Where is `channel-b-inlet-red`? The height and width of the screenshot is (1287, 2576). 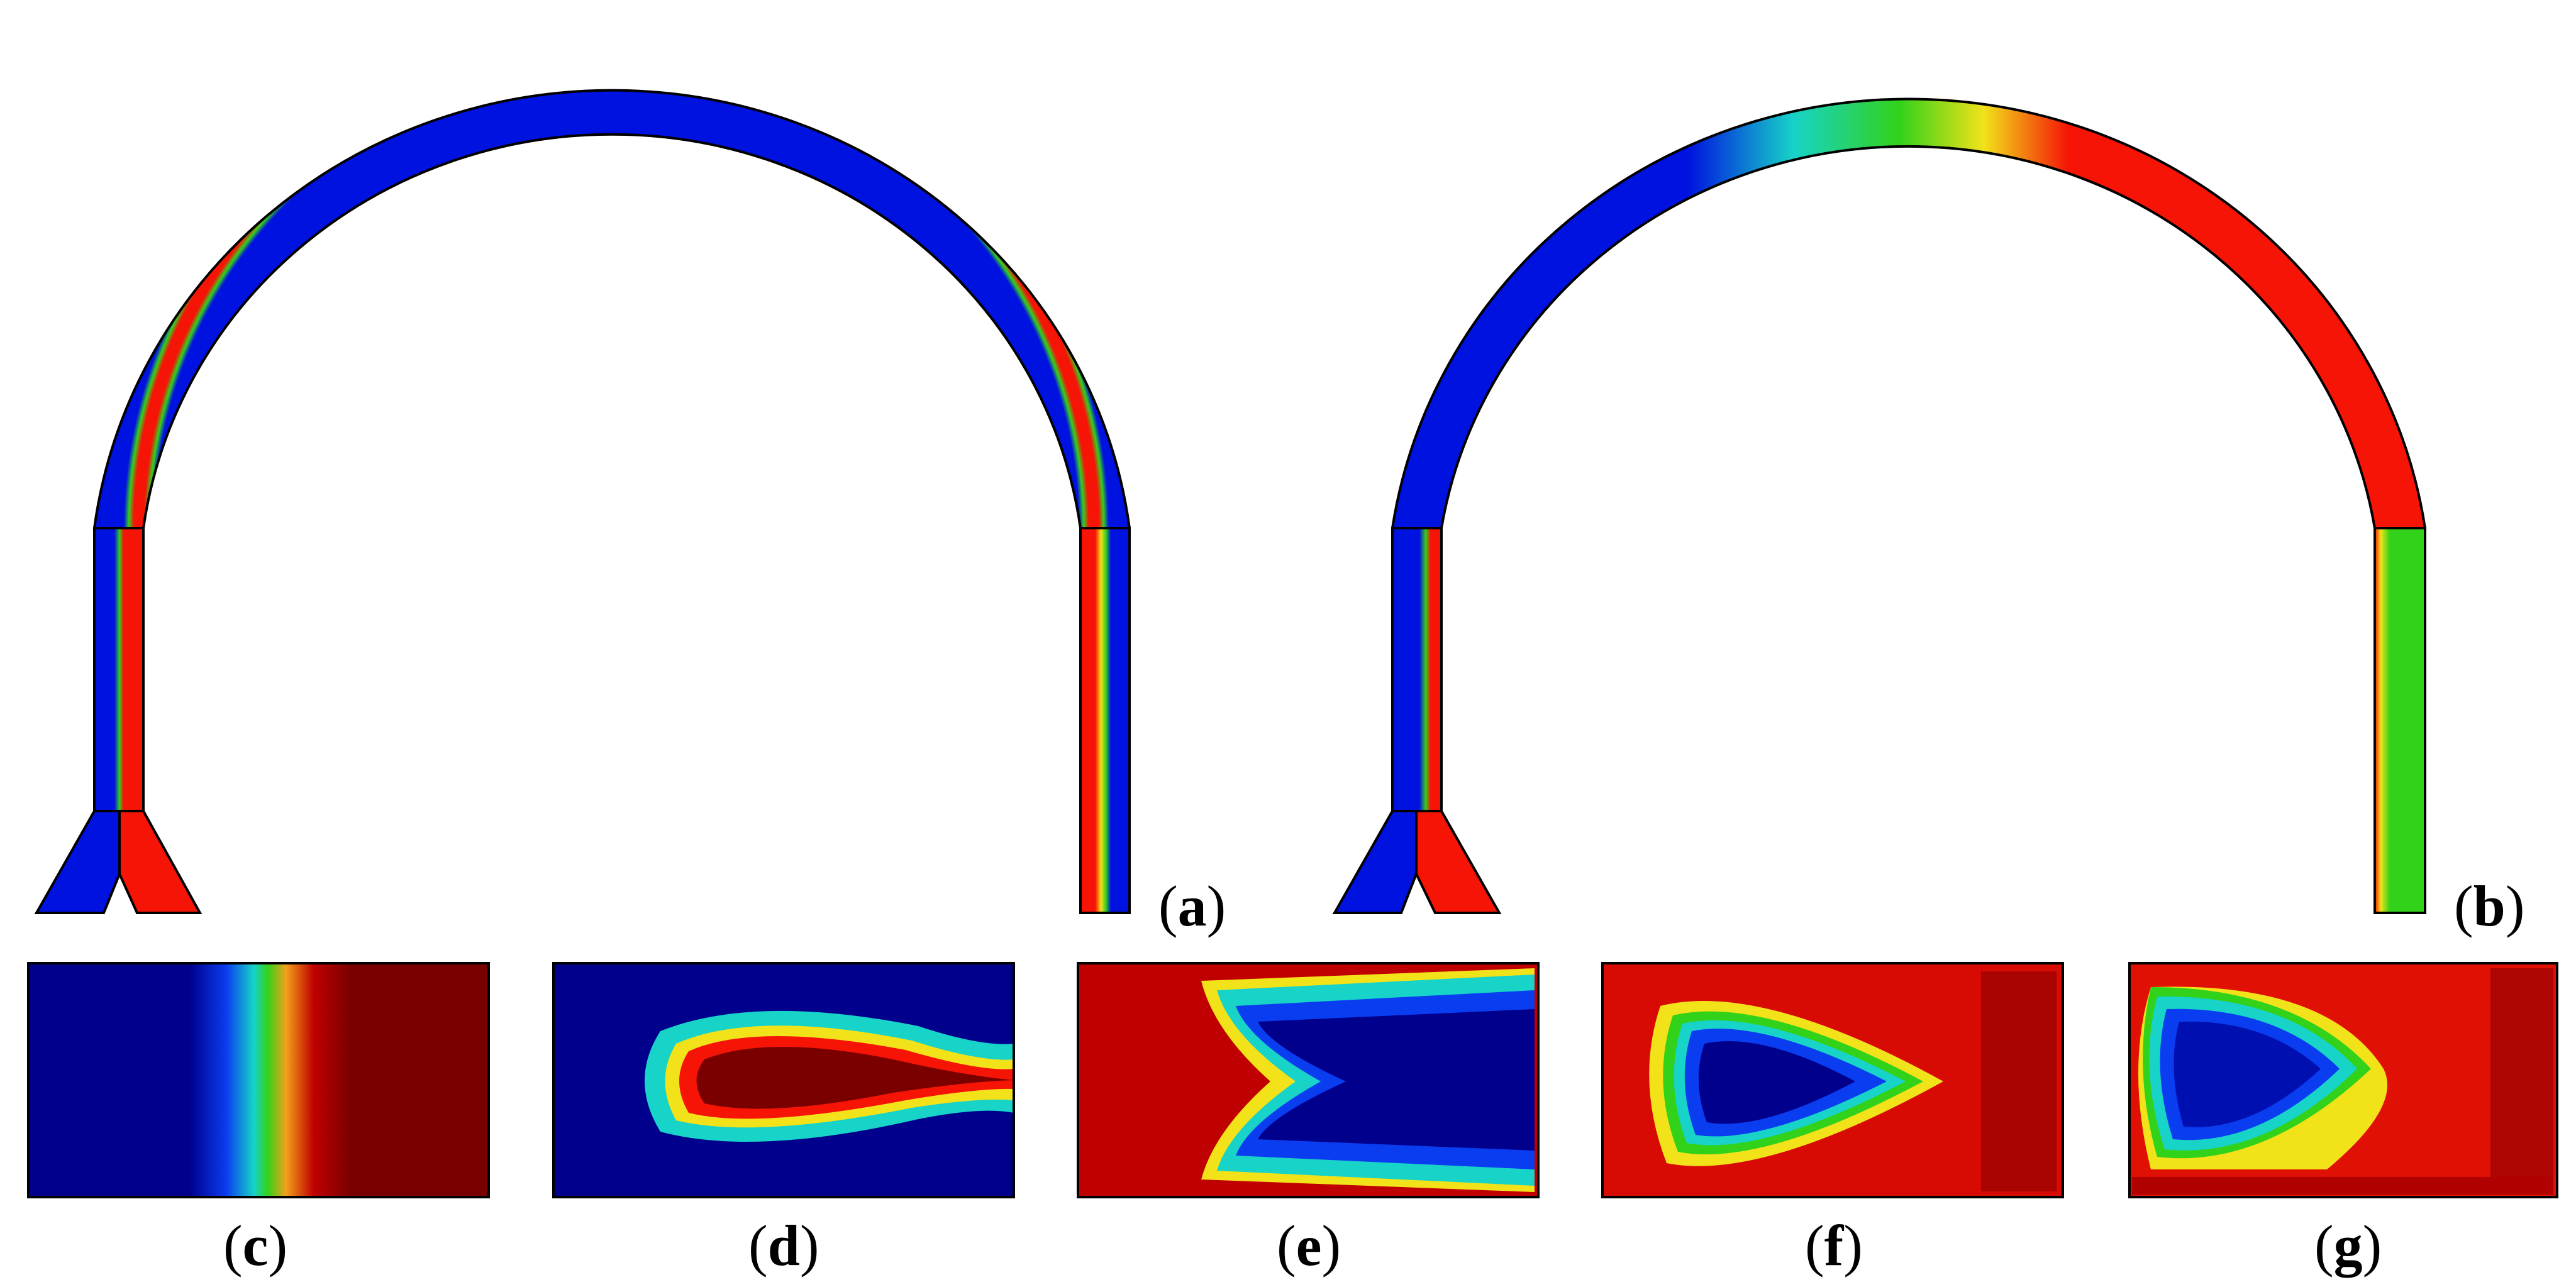 channel-b-inlet-red is located at coordinates (1458, 862).